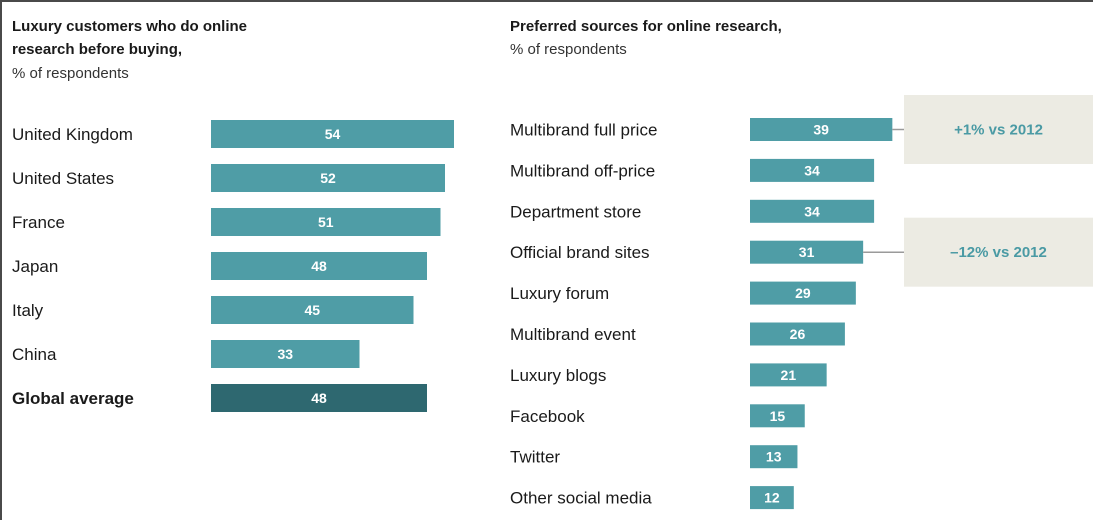  Describe the element at coordinates (582, 170) in the screenshot. I see `right-category-label-multibrand-off-price: Multibrand off-price` at that location.